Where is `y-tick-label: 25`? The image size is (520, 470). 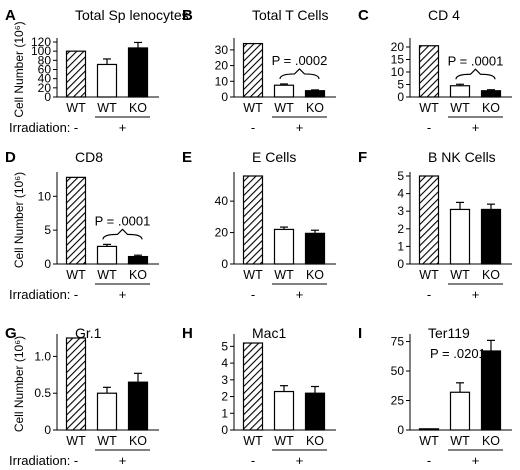 y-tick-label: 25 is located at coordinates (398, 401).